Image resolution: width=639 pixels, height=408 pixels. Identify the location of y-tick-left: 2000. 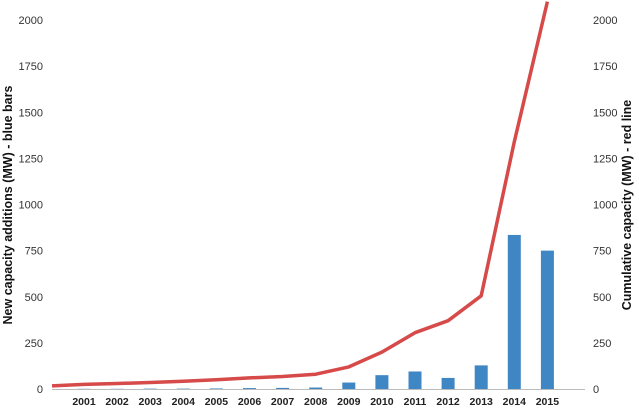
(31, 21).